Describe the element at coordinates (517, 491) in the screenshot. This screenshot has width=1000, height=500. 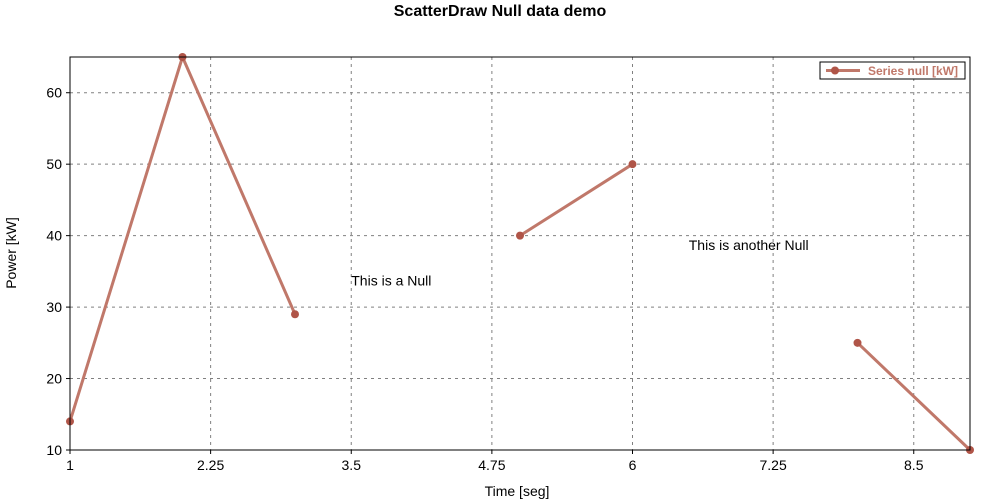
I see `x-axis-label: Time [seg]` at that location.